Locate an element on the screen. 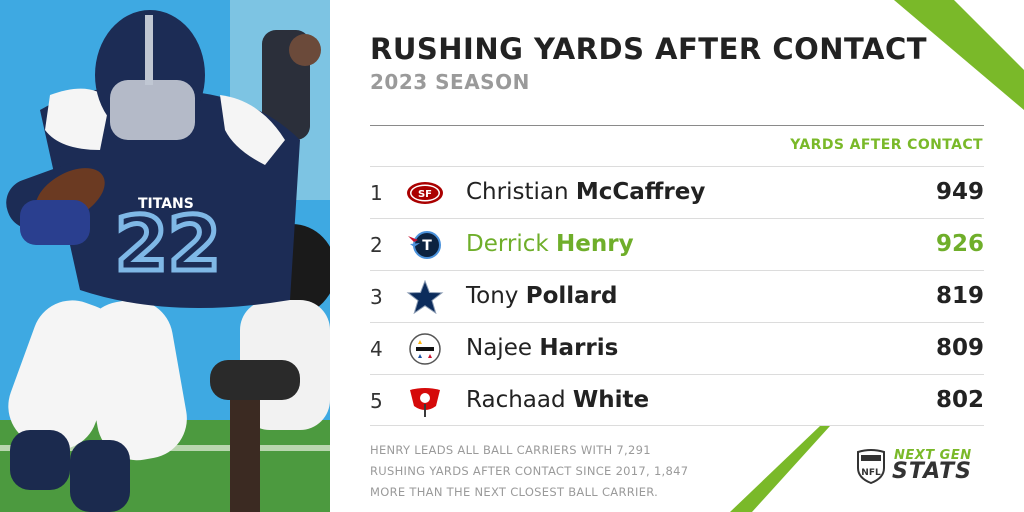 This screenshot has width=1024, height=512. yards-value: 802 is located at coordinates (959, 400).